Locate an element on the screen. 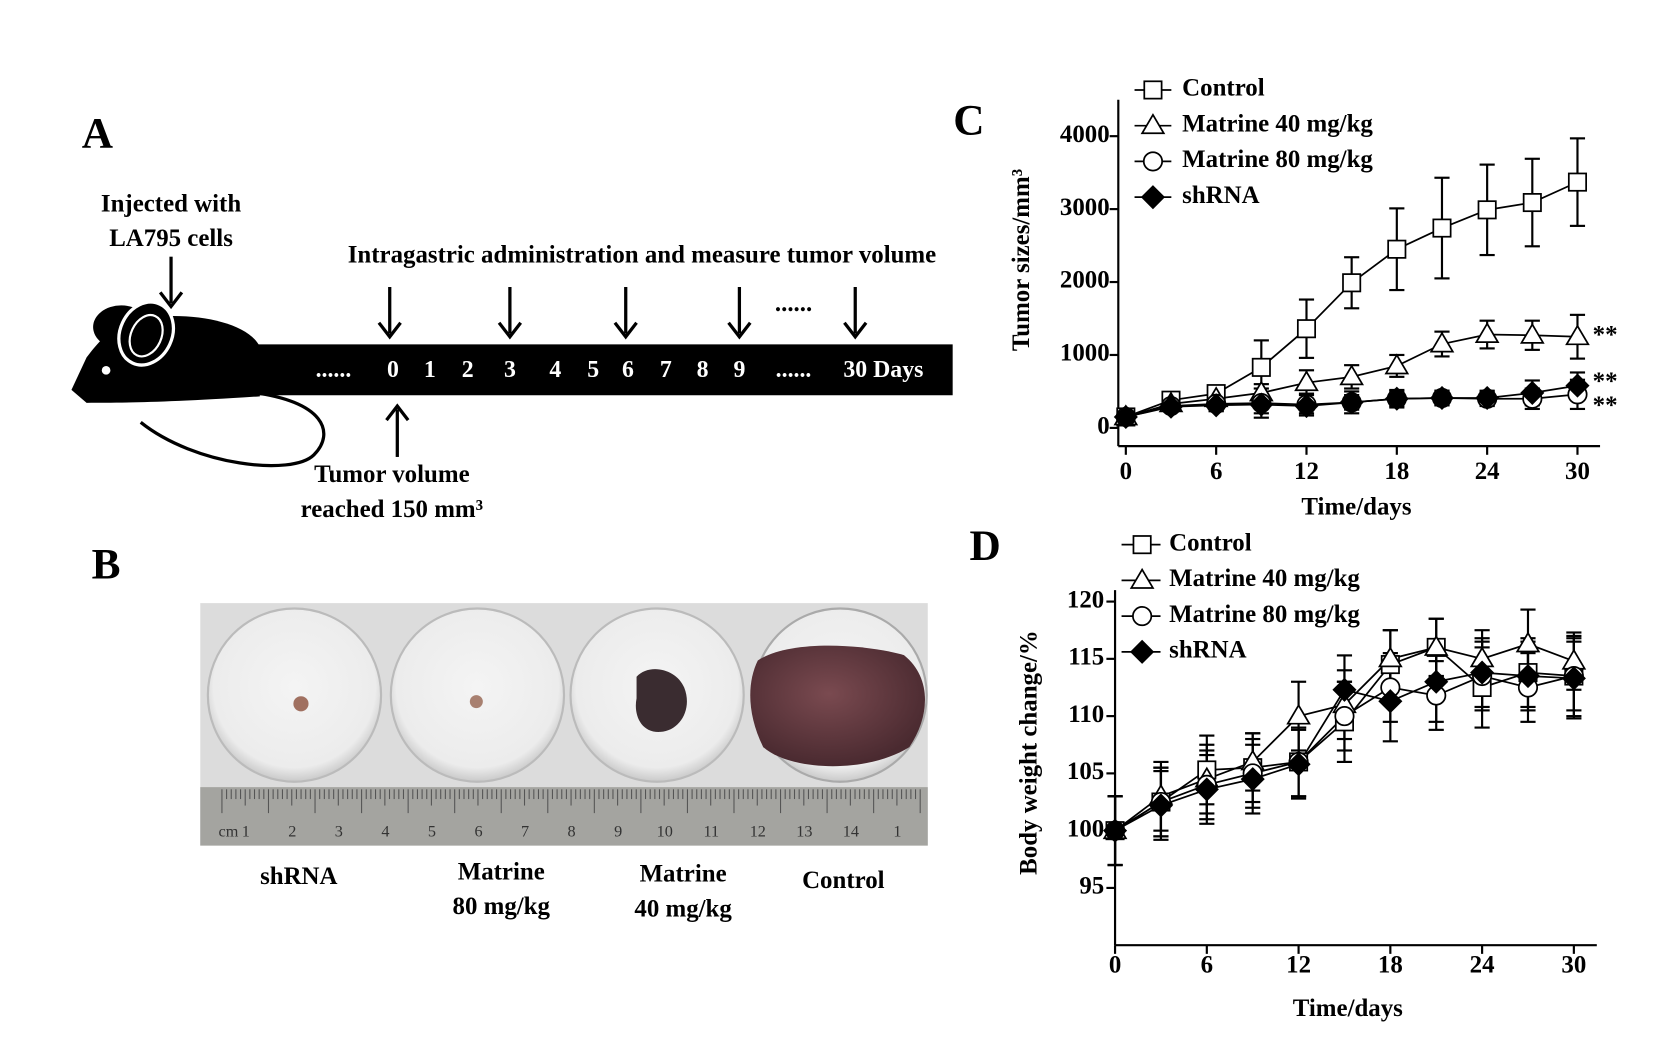  y-tick-label: 115 is located at coordinates (1086, 657).